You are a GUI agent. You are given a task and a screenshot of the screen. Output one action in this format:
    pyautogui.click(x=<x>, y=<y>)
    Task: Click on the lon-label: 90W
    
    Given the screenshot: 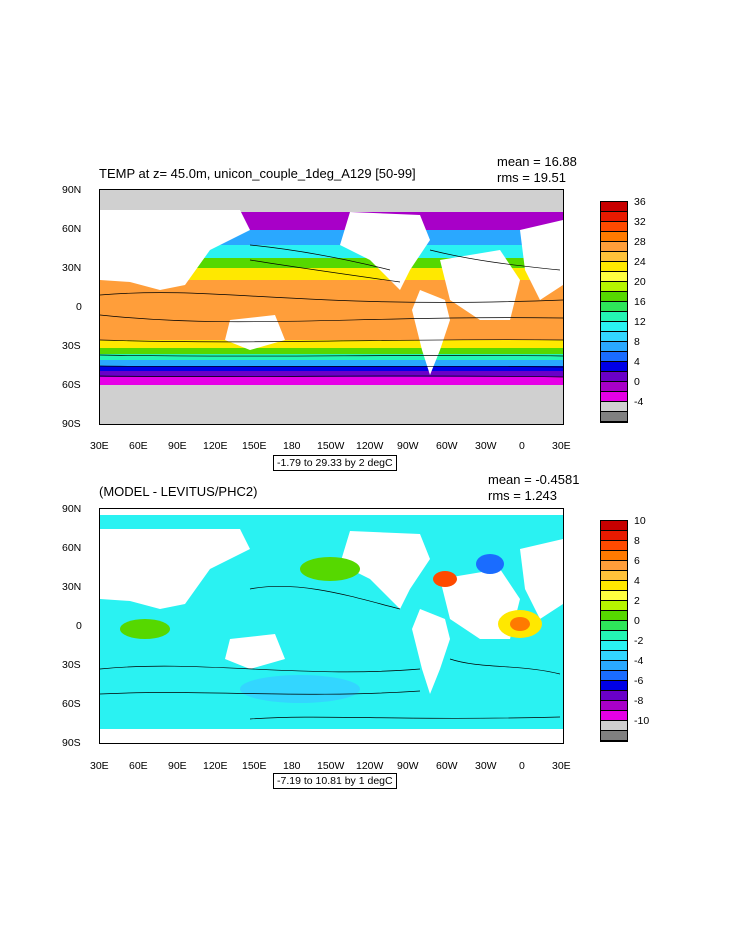 What is the action you would take?
    pyautogui.click(x=408, y=446)
    